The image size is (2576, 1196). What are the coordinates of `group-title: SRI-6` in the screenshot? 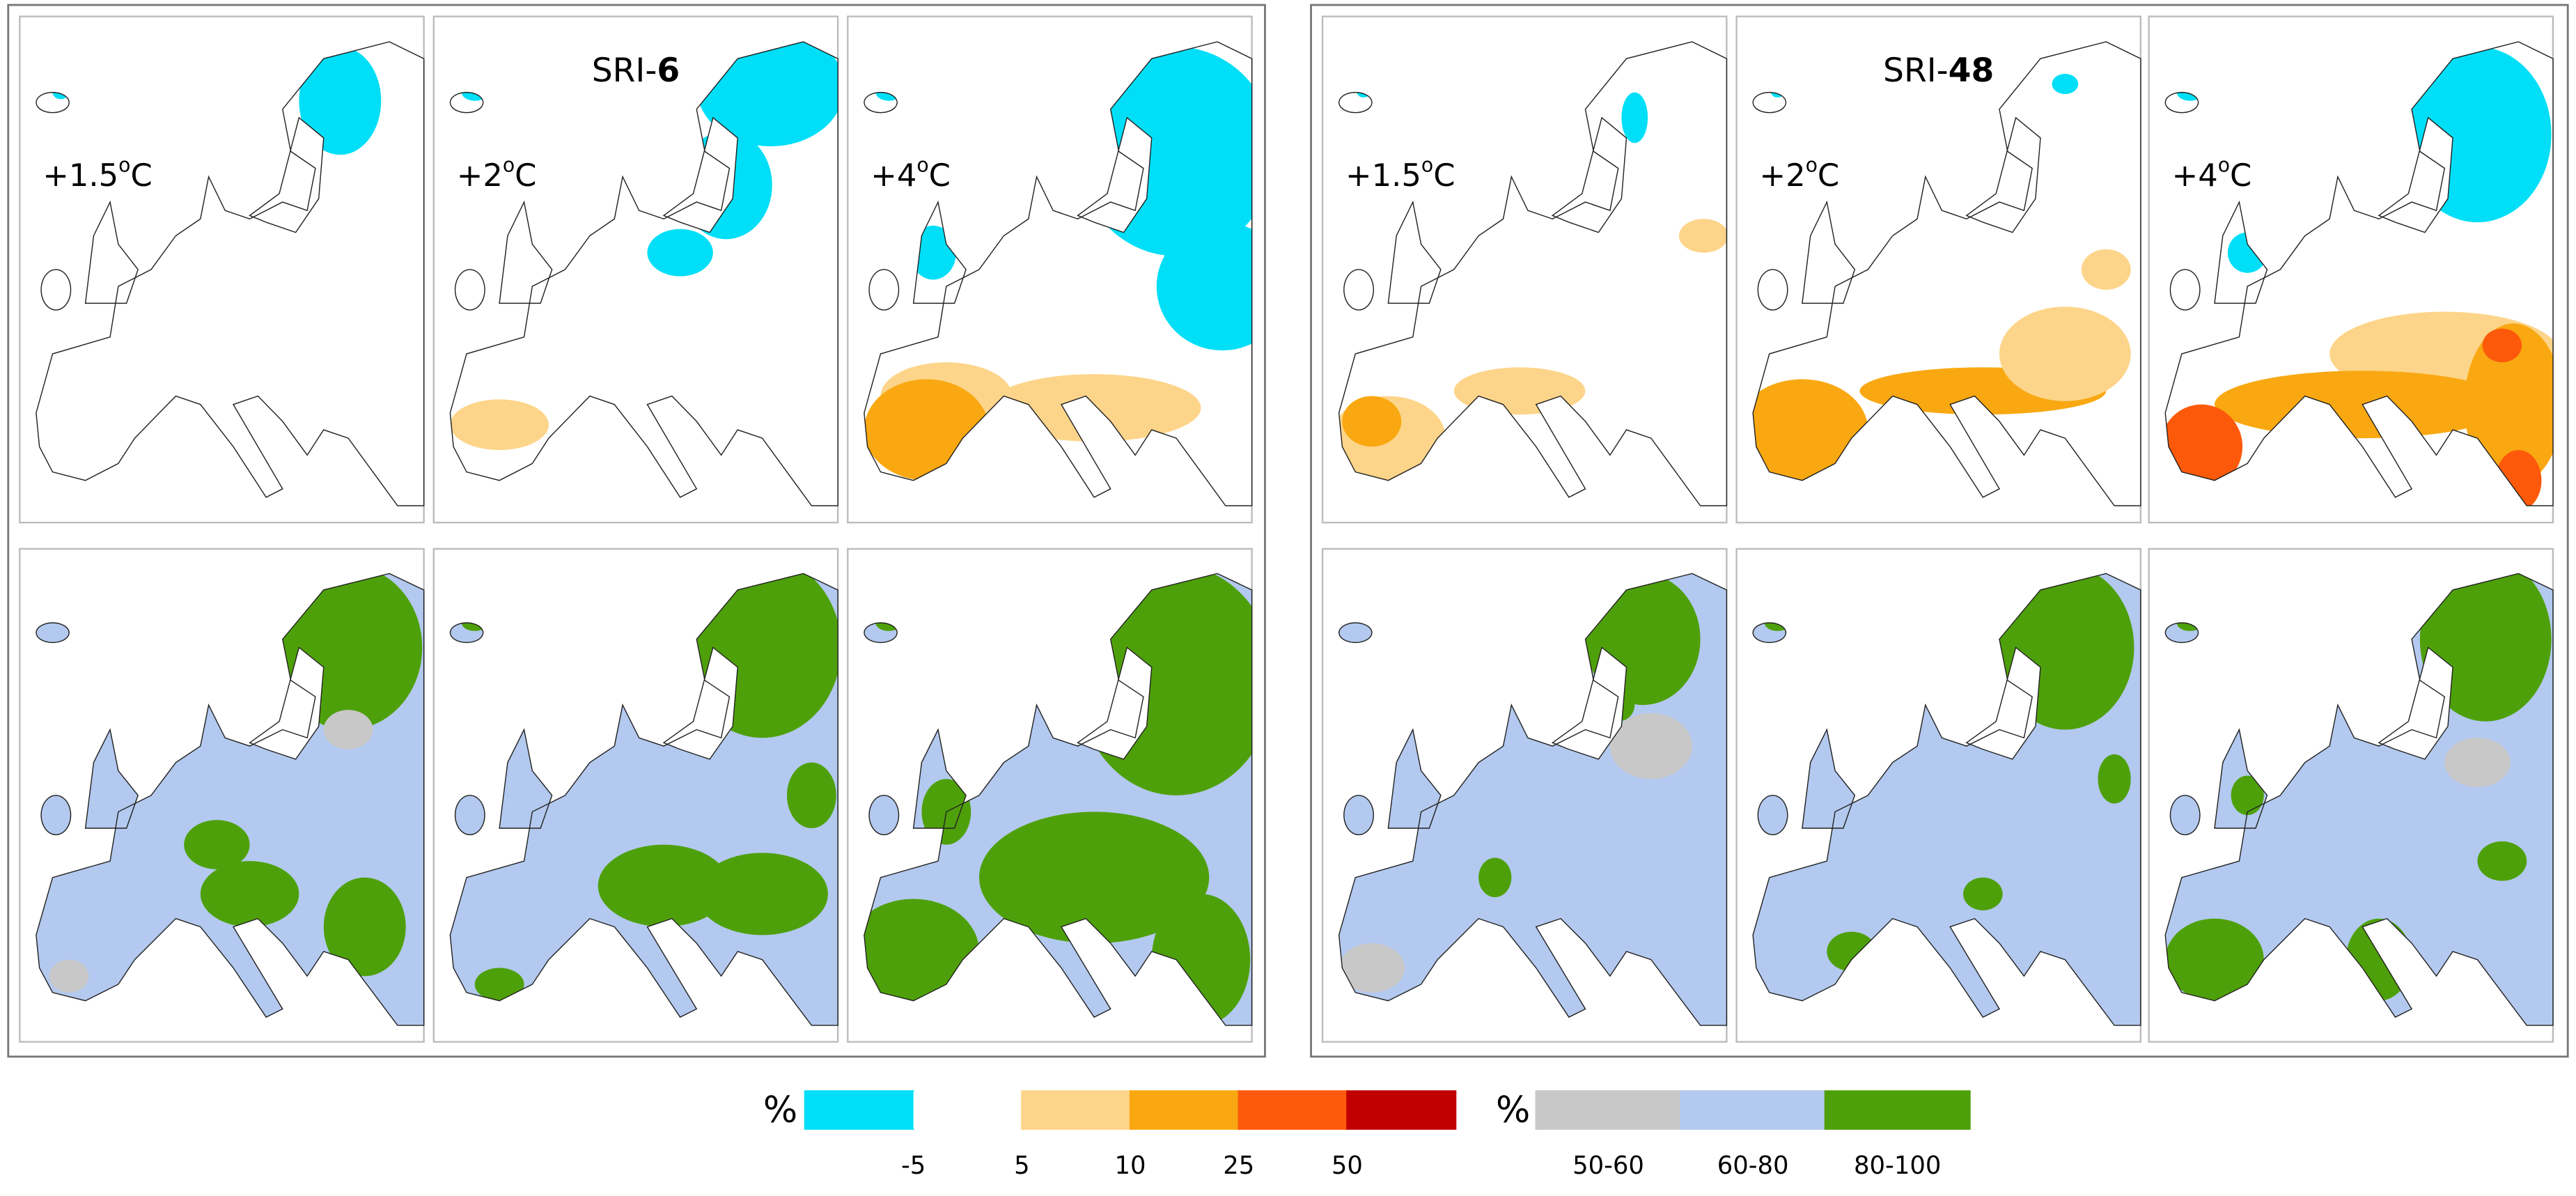 It's located at (636, 71).